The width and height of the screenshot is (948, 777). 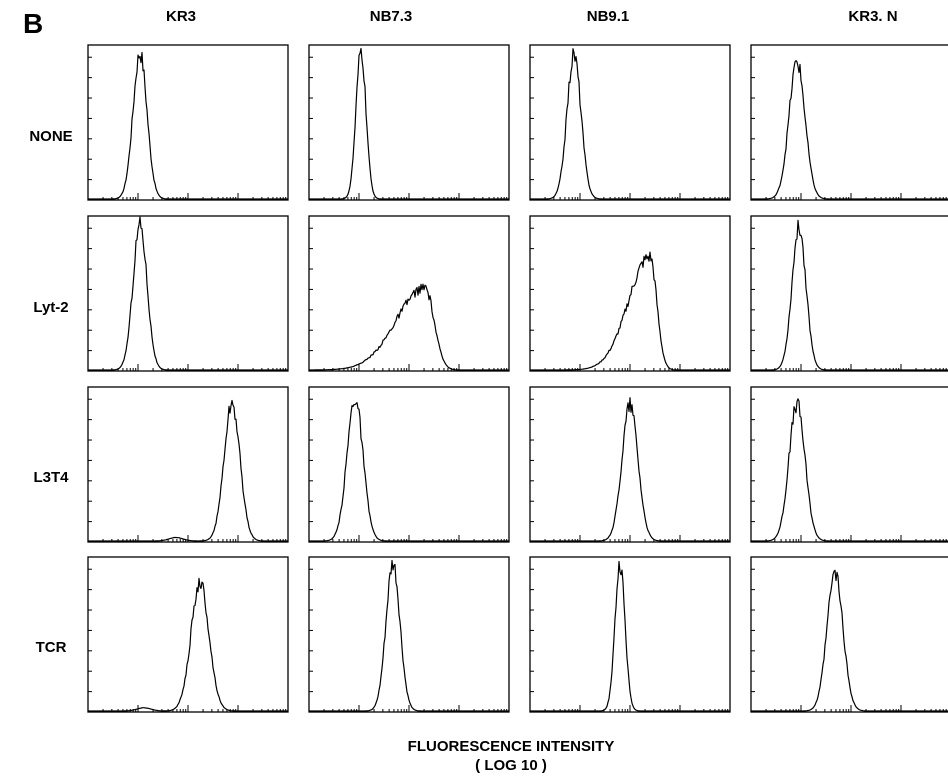 What do you see at coordinates (51, 647) in the screenshot?
I see `row-label-3: TCR` at bounding box center [51, 647].